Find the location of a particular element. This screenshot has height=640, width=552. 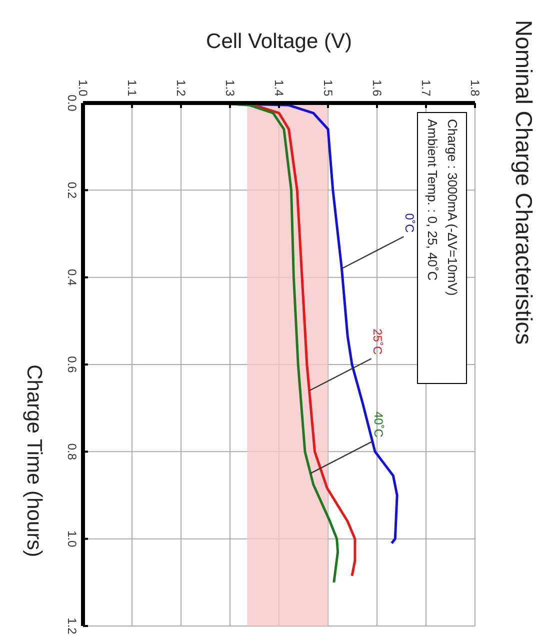

annotation: Ambient Temp. : 0, 25, 40˚C is located at coordinates (432, 201).